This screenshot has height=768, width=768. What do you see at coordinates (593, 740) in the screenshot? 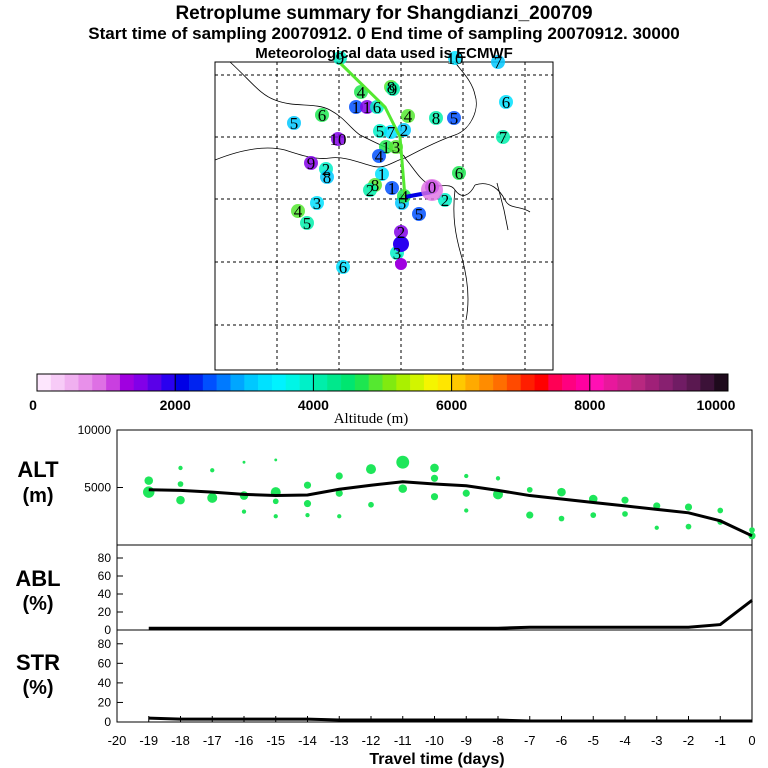
I see `x-tick-label: -5` at bounding box center [593, 740].